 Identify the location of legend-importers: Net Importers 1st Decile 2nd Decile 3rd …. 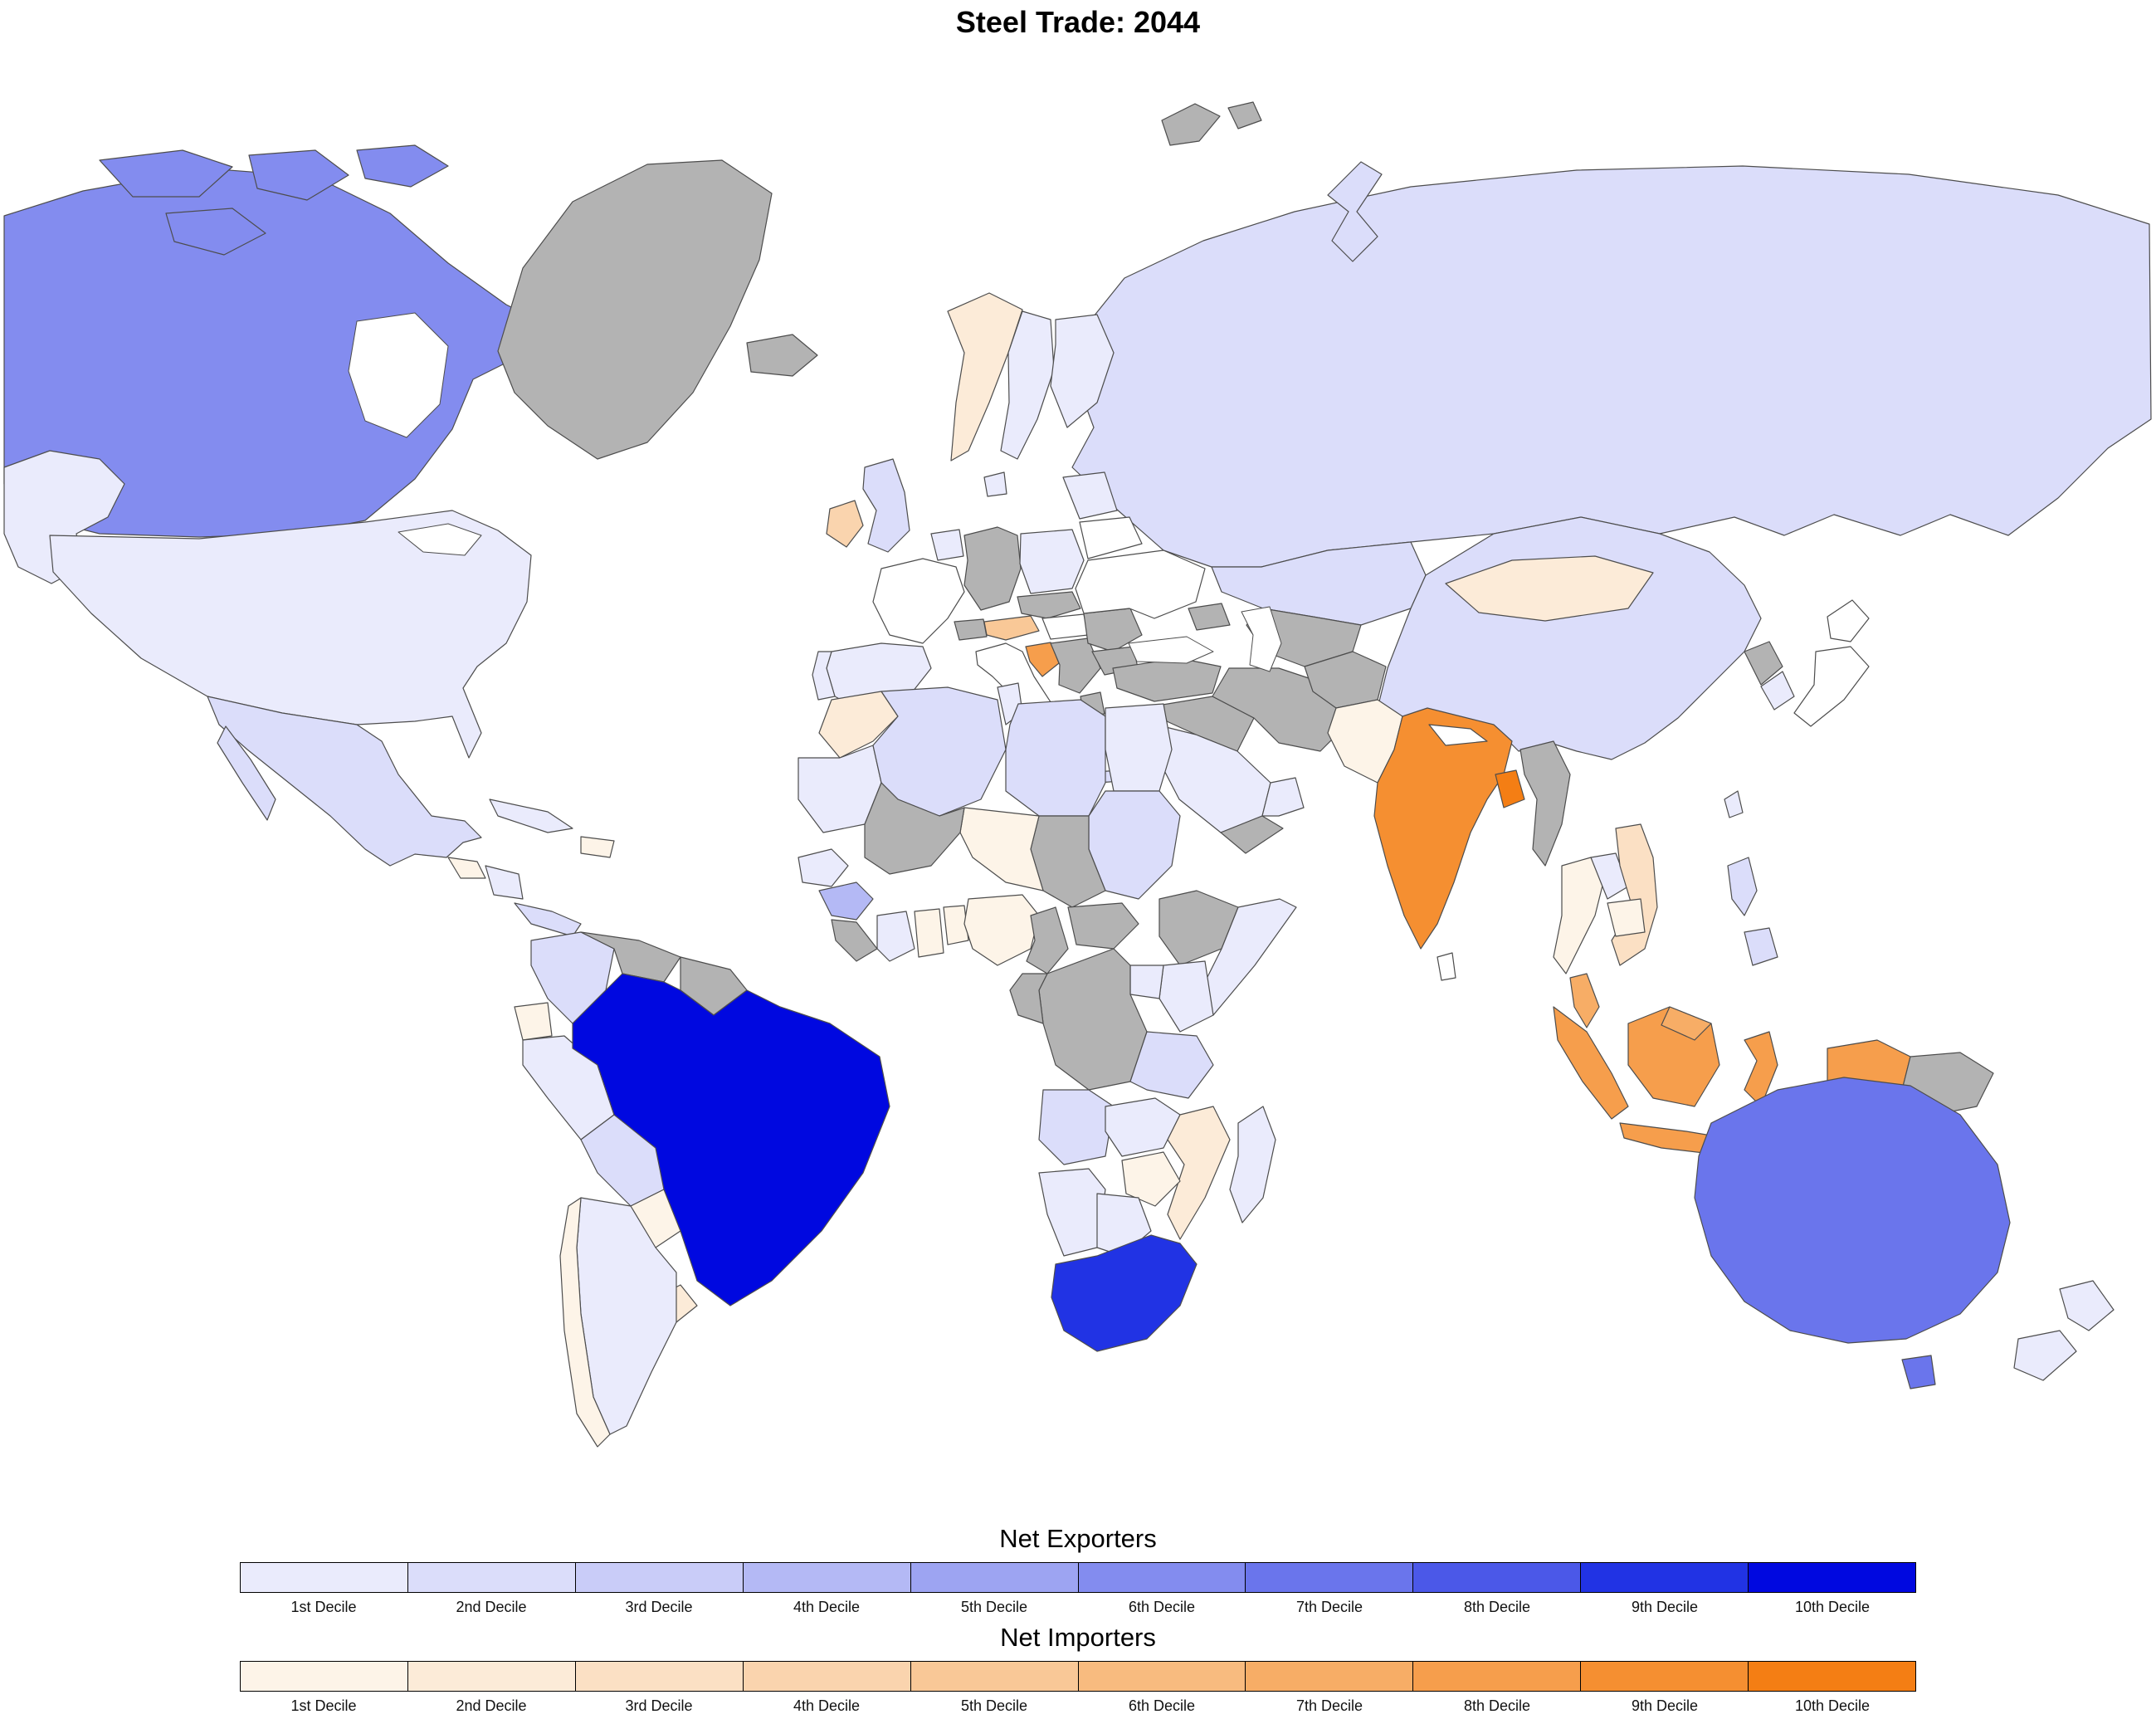
(1078, 1669).